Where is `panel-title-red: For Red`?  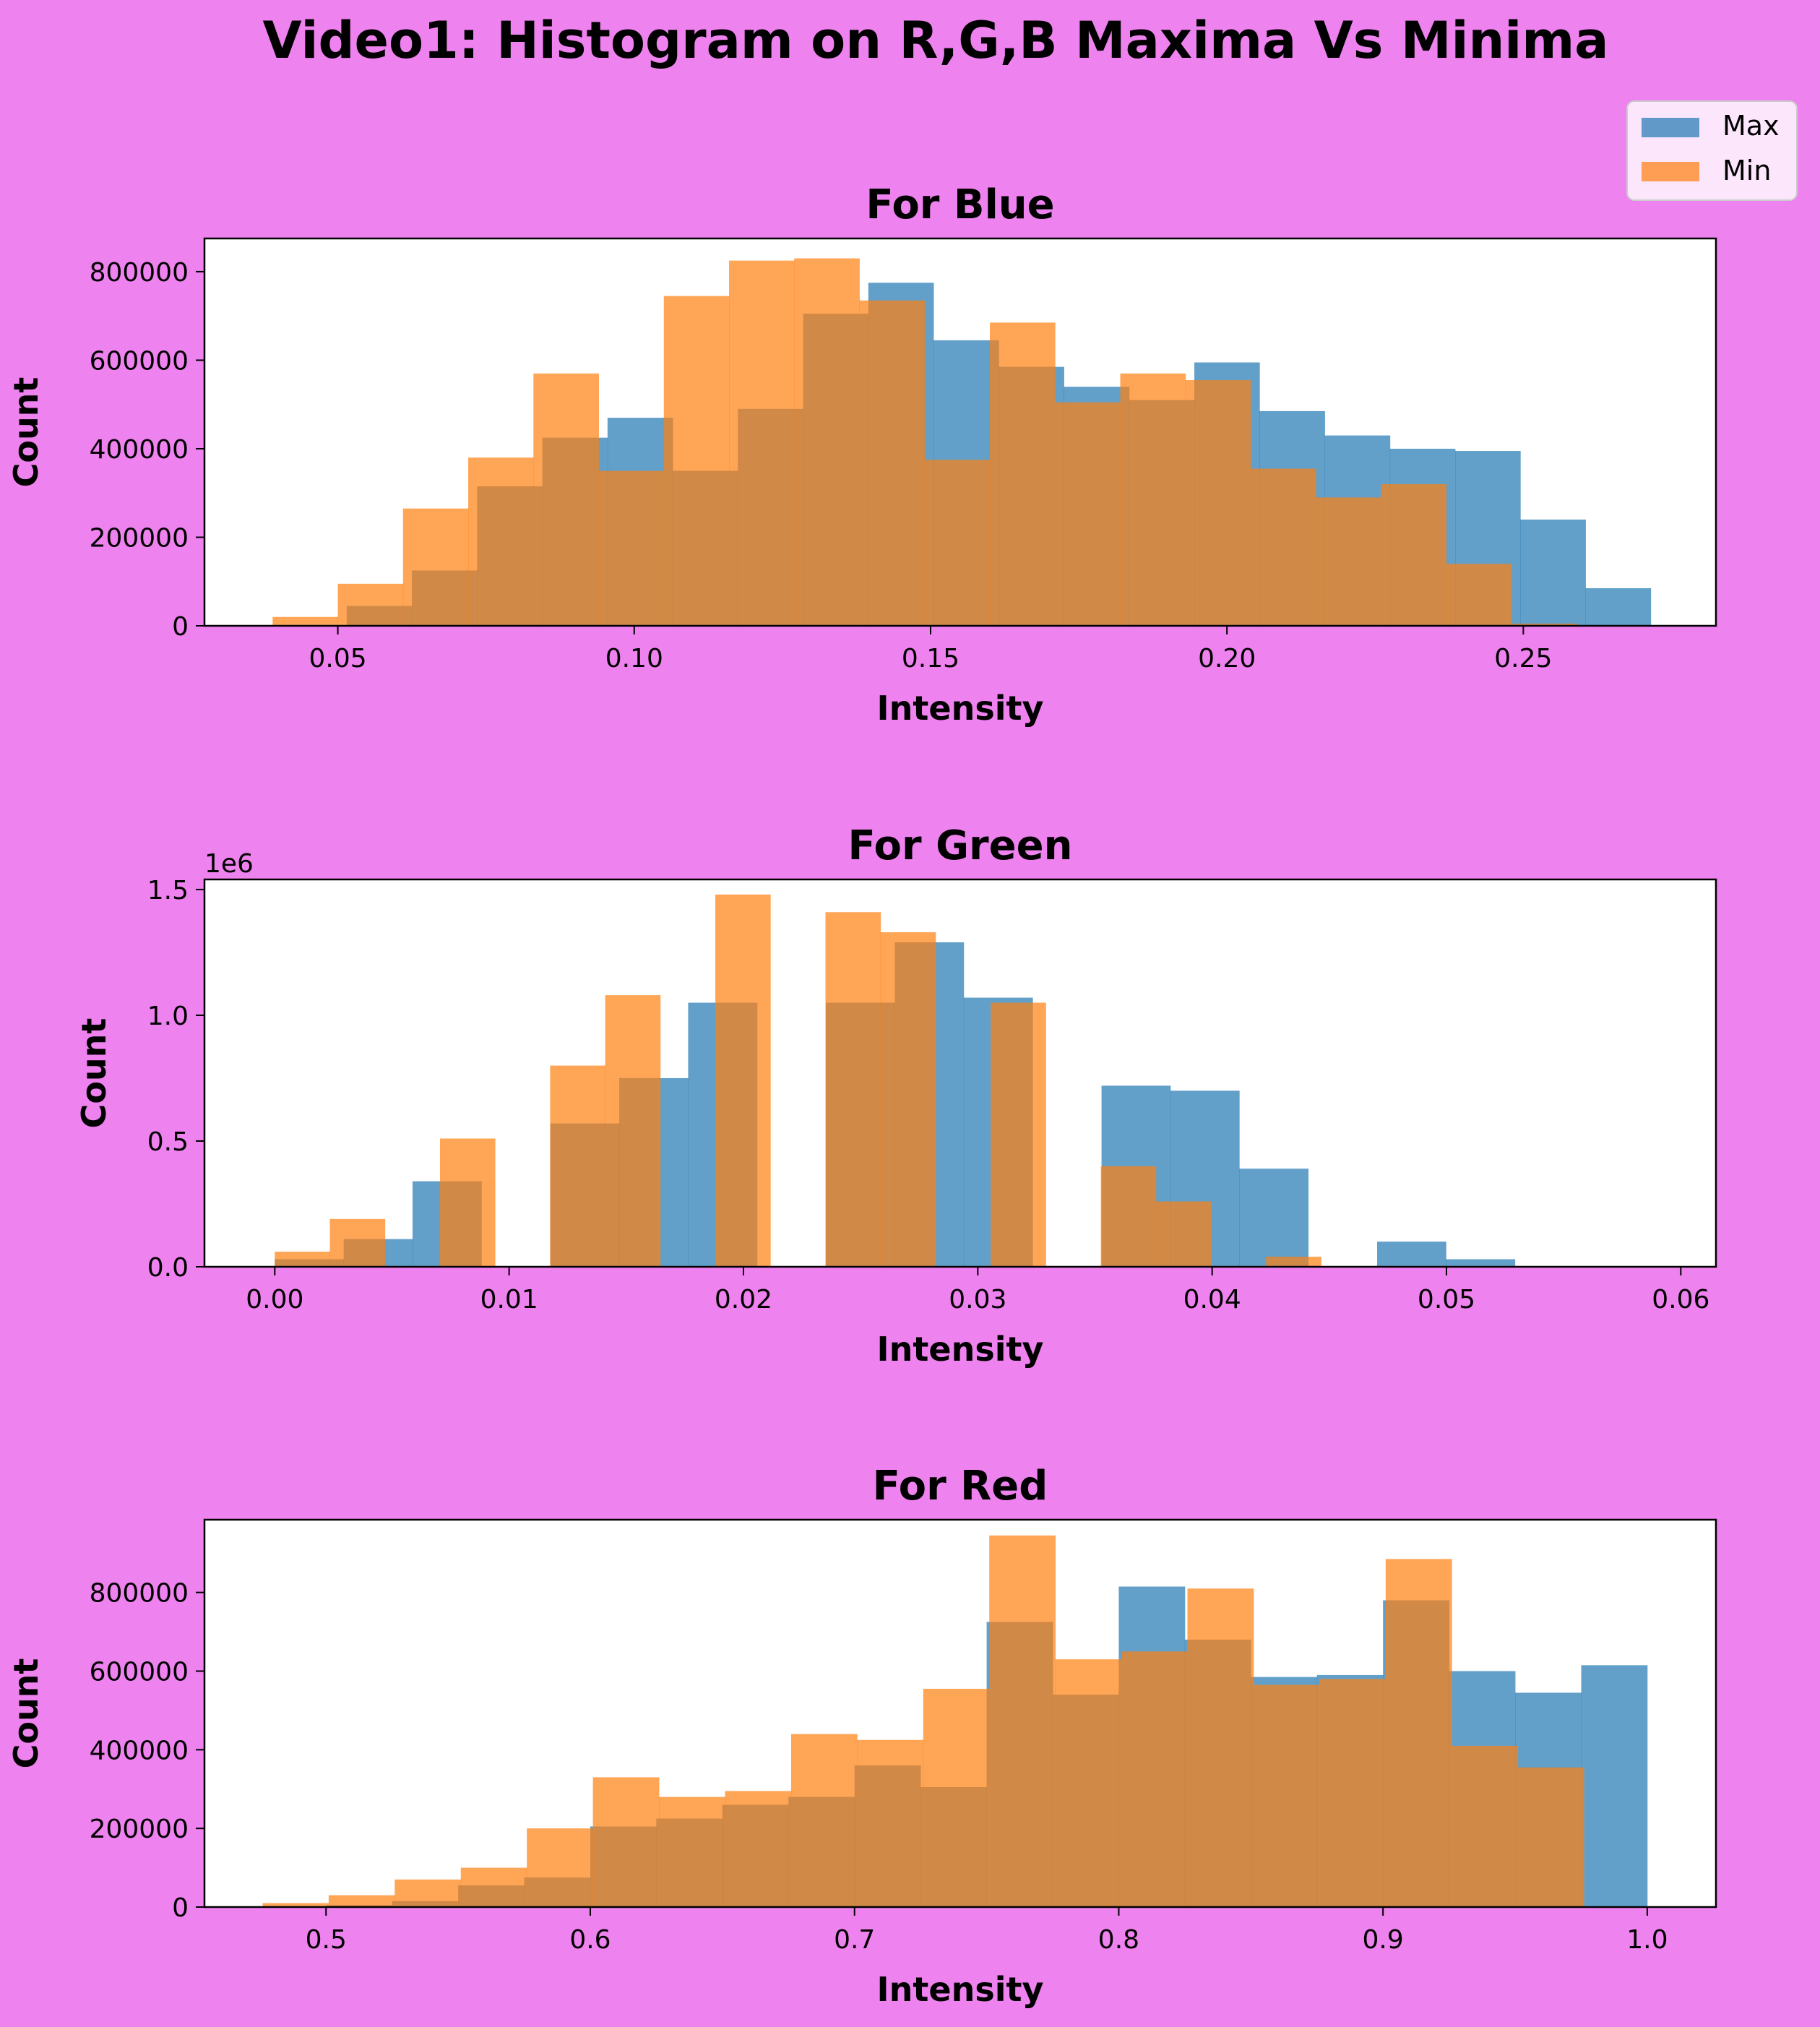 panel-title-red: For Red is located at coordinates (960, 1486).